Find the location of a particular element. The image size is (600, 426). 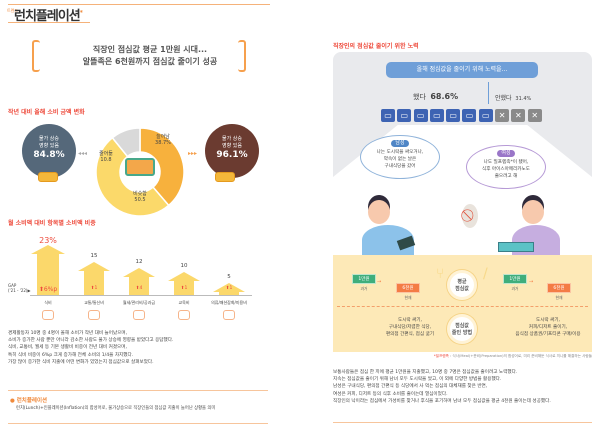

knife-icon: / is located at coordinates (485, 274).